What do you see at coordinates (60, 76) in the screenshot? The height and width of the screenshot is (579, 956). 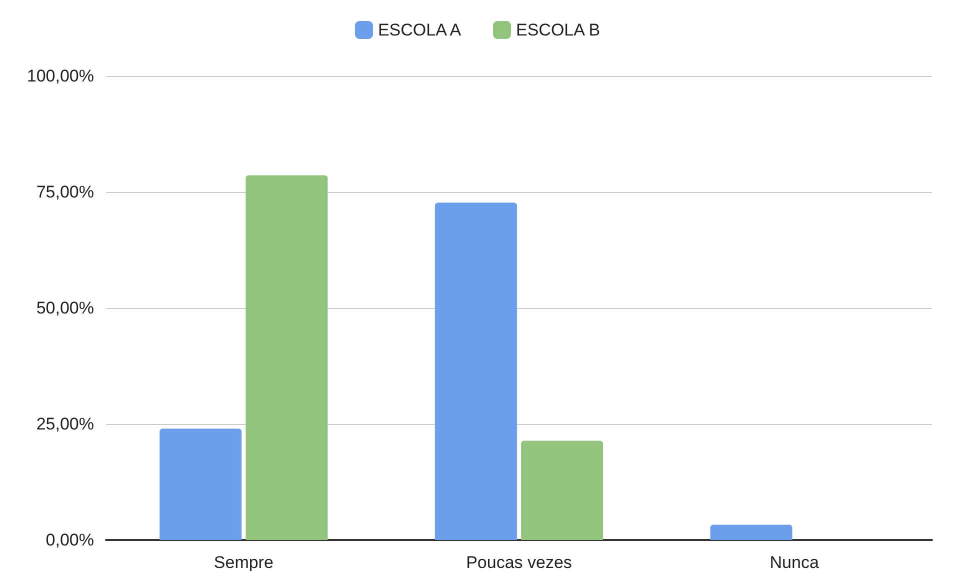 I see `y-tick-label: 100,00%` at bounding box center [60, 76].